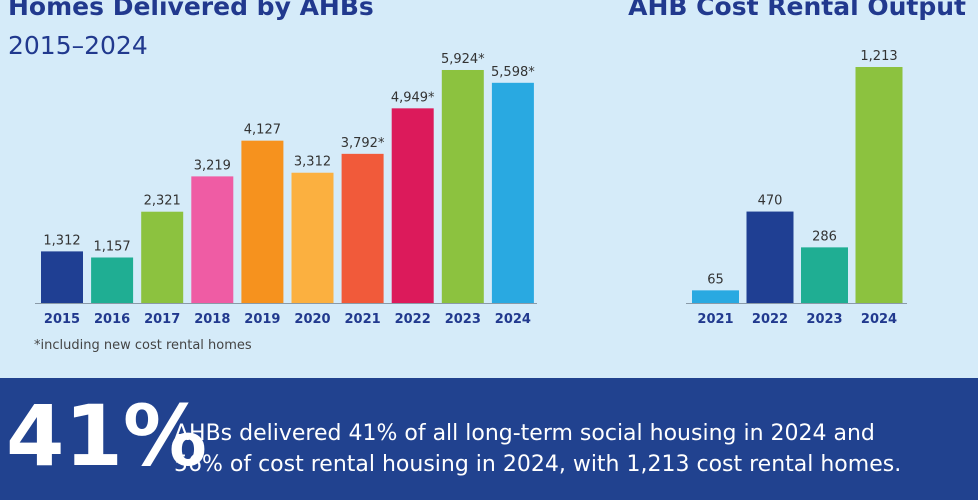 Image resolution: width=978 pixels, height=500 pixels. I want to click on x-tick-label-2020: 2020, so click(312, 319).